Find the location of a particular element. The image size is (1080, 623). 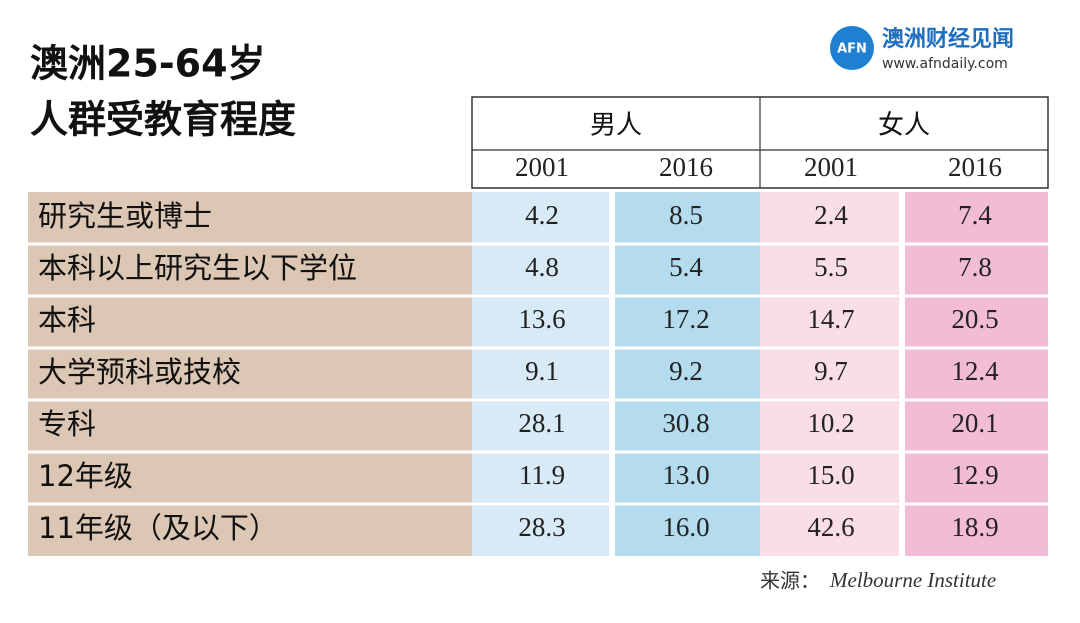

logo-circle is located at coordinates (852, 48).